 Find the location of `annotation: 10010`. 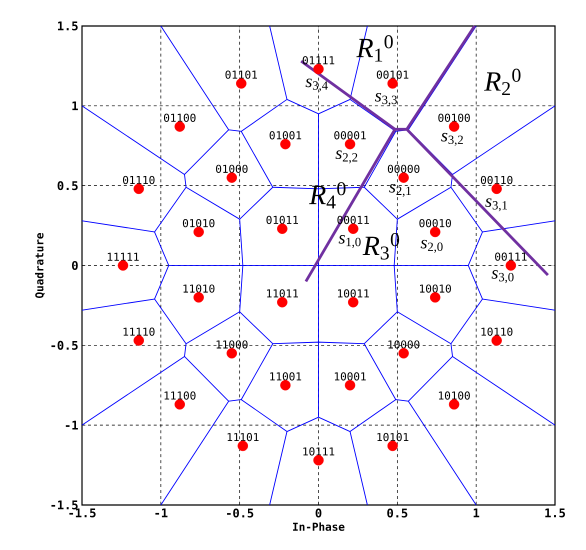

annotation: 10010 is located at coordinates (435, 288).